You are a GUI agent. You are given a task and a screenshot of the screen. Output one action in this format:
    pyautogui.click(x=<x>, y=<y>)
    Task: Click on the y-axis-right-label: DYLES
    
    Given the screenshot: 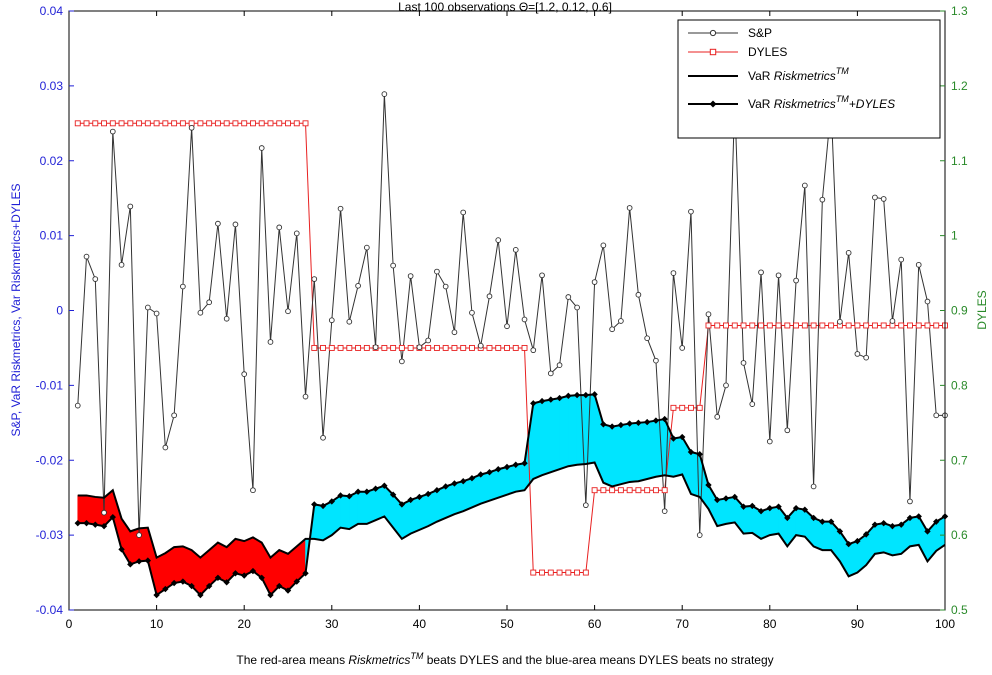 What is the action you would take?
    pyautogui.click(x=982, y=309)
    